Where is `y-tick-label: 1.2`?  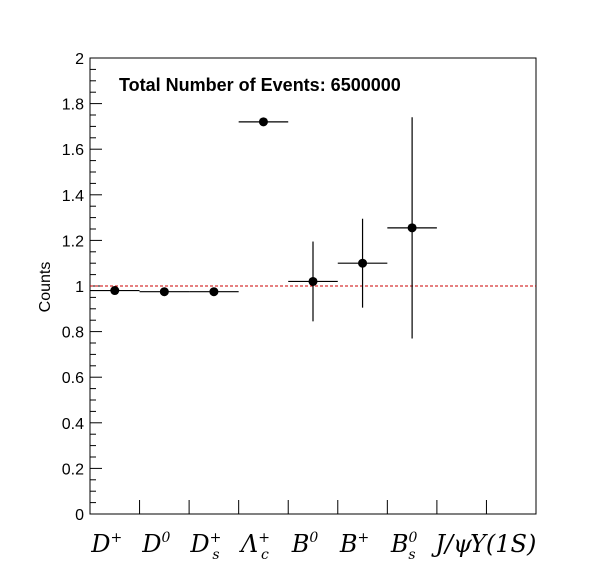
y-tick-label: 1.2 is located at coordinates (73, 241).